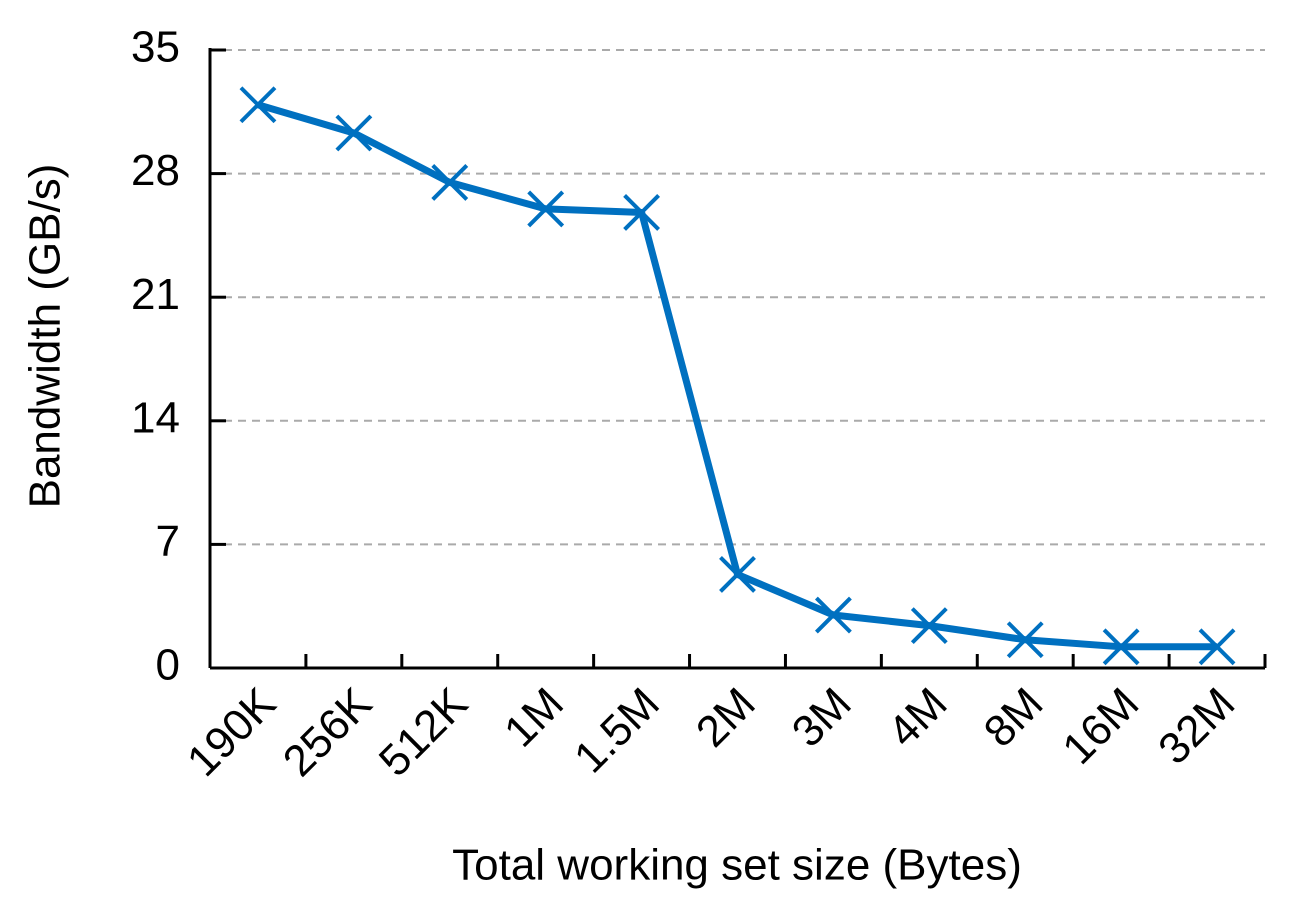 This screenshot has width=1299, height=910. I want to click on x-tick-label: 3M, so click(822, 718).